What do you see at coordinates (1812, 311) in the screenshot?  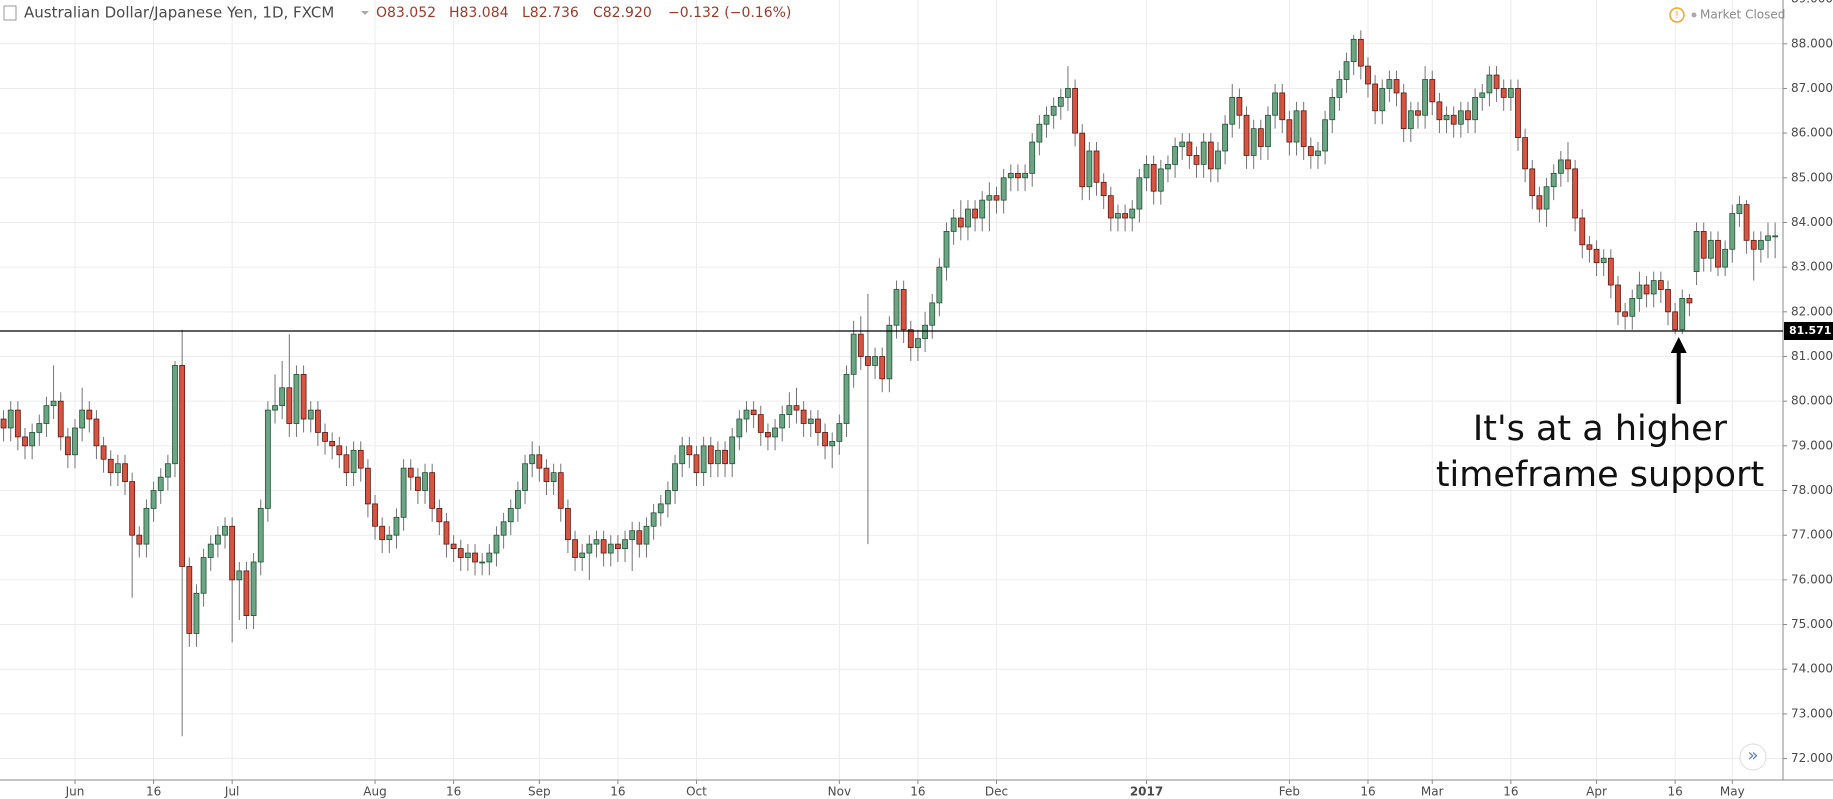 I see `y-tick-label: 82.000` at bounding box center [1812, 311].